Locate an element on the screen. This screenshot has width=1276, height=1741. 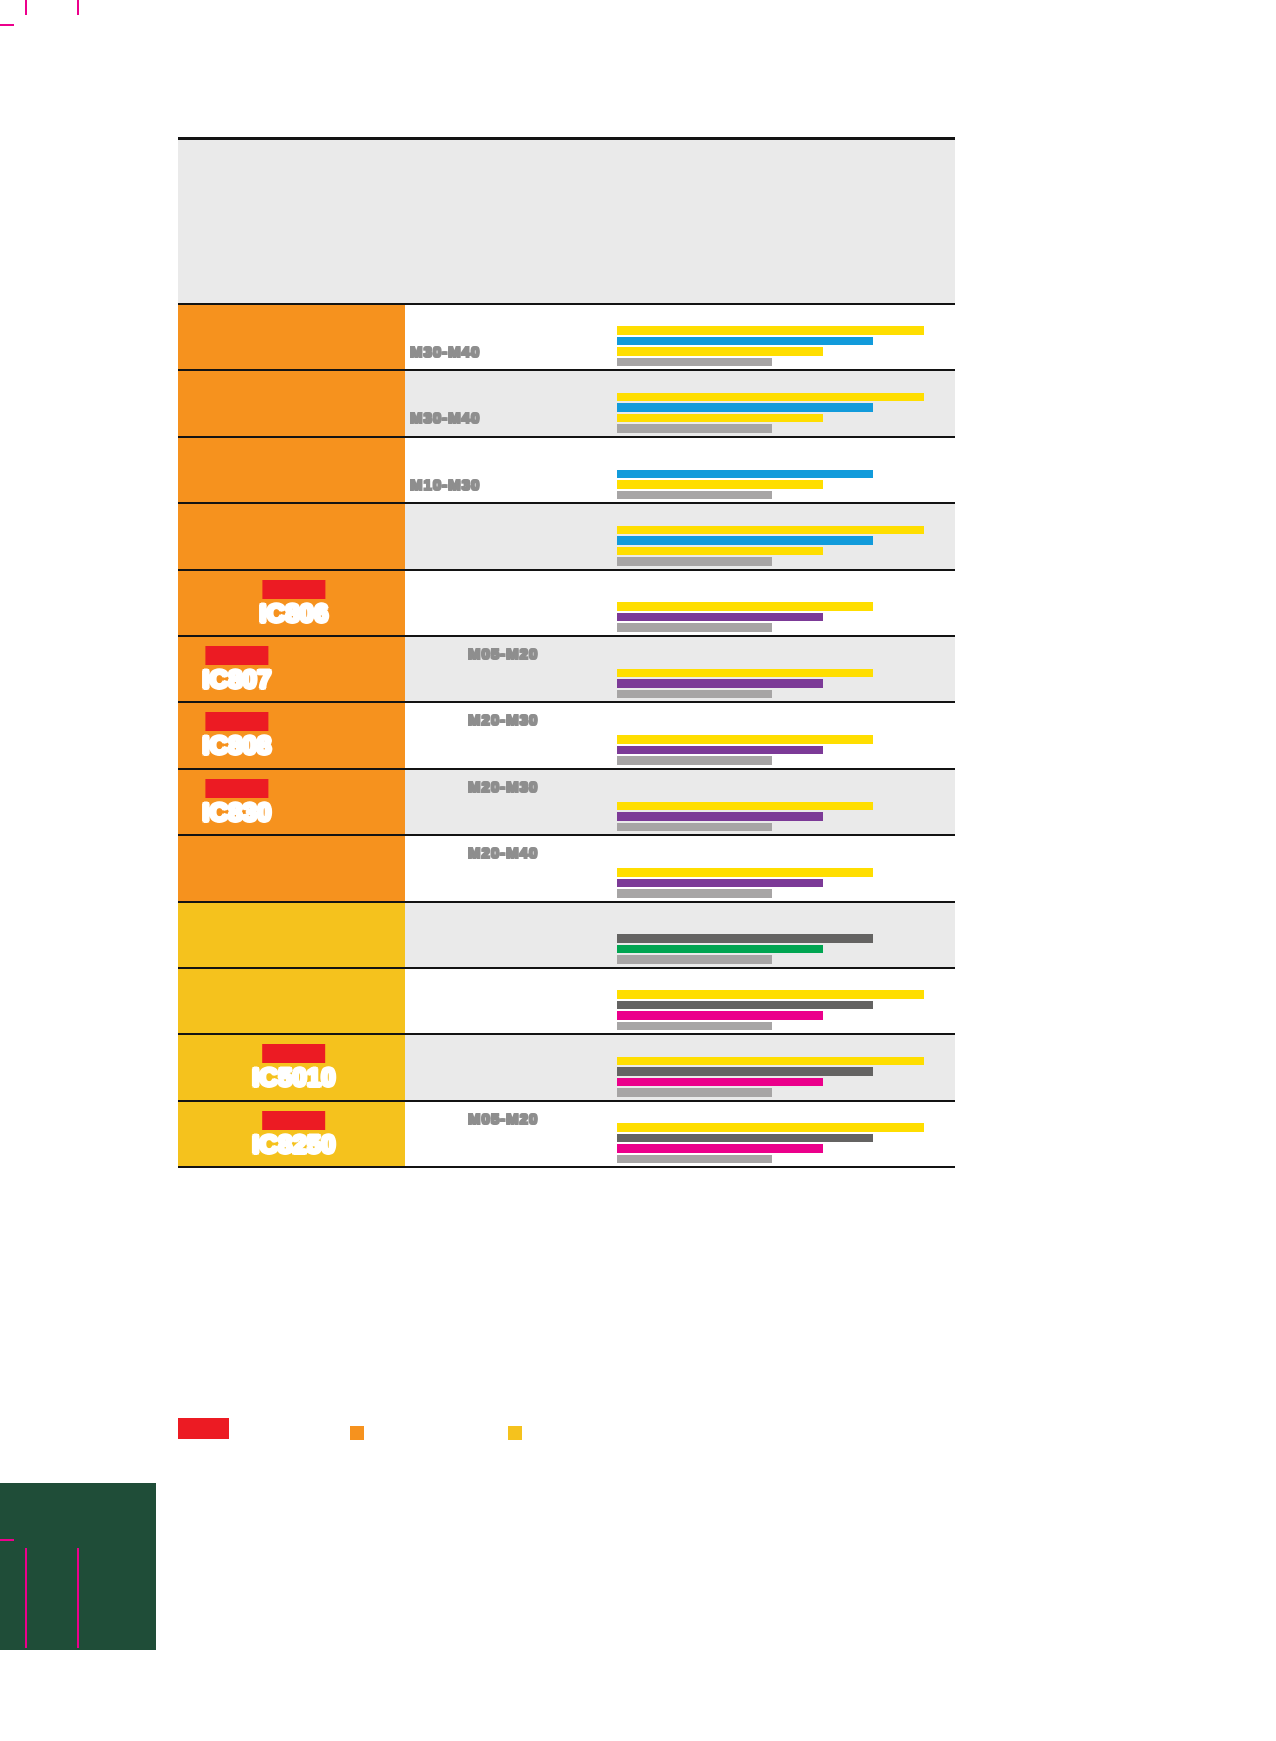
grade-name: IC806 is located at coordinates (294, 613).